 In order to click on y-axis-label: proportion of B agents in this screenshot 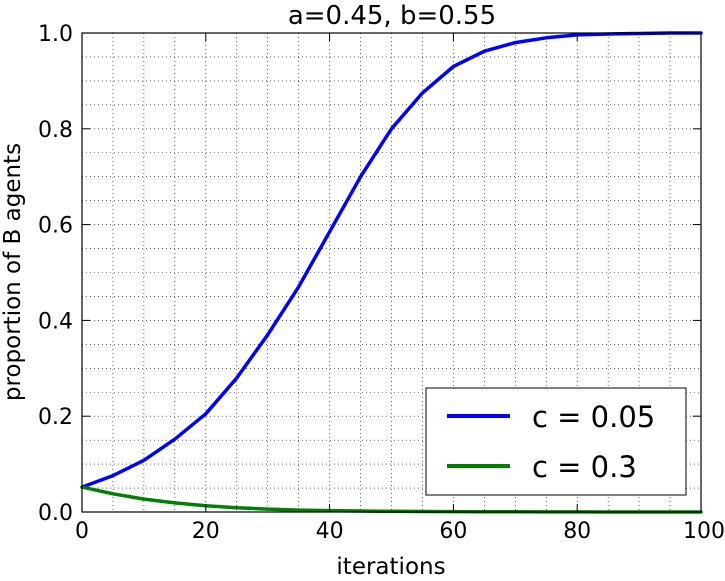, I will do `click(13, 272)`.